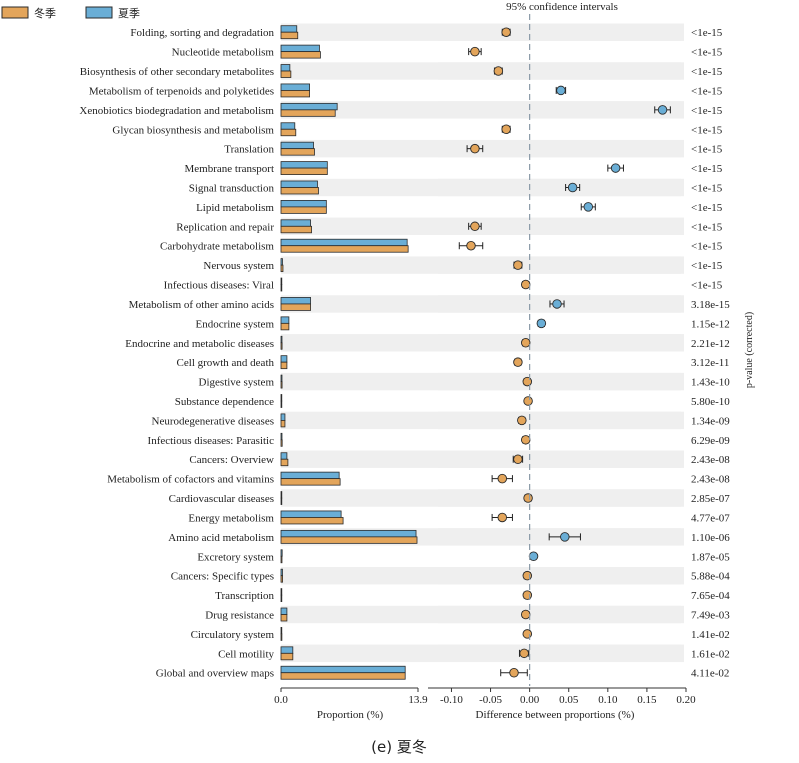 The width and height of the screenshot is (799, 763). Describe the element at coordinates (237, 383) in the screenshot. I see `category-label: Digestive system` at that location.